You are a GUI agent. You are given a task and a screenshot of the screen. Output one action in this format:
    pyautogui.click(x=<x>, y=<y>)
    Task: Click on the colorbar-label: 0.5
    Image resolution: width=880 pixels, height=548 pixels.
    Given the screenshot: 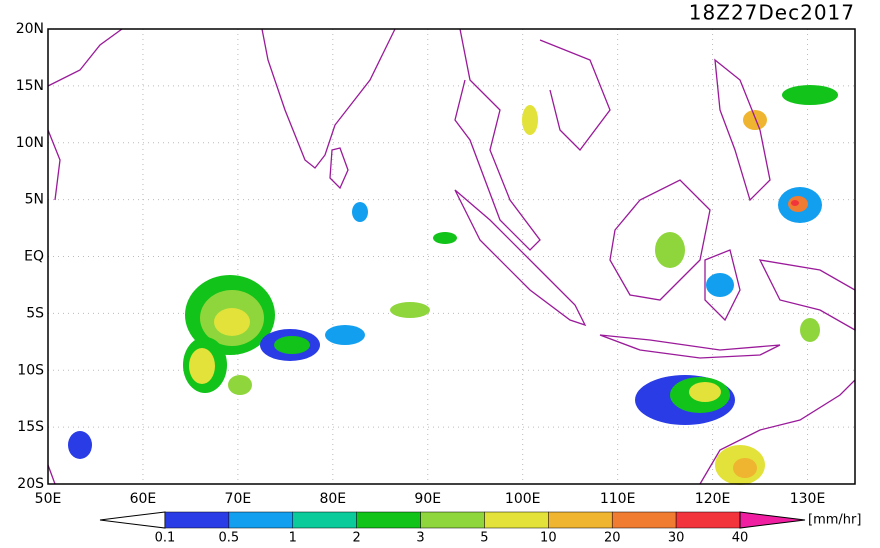 What is the action you would take?
    pyautogui.click(x=229, y=538)
    